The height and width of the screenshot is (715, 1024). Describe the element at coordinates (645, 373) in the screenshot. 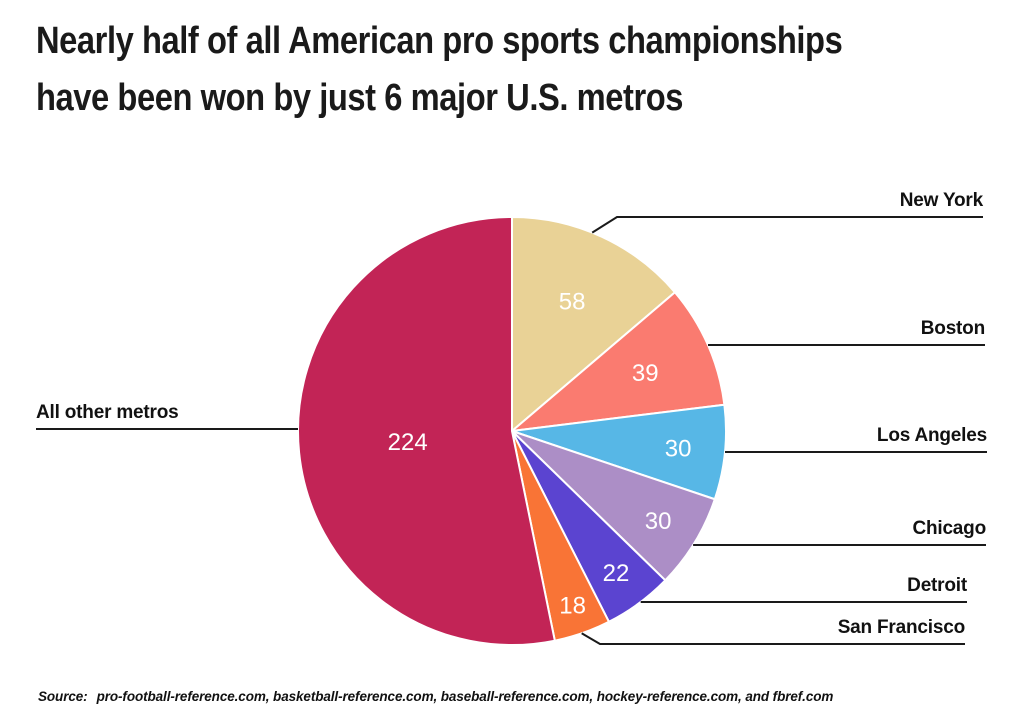

I see `value-label-boston: 39` at that location.